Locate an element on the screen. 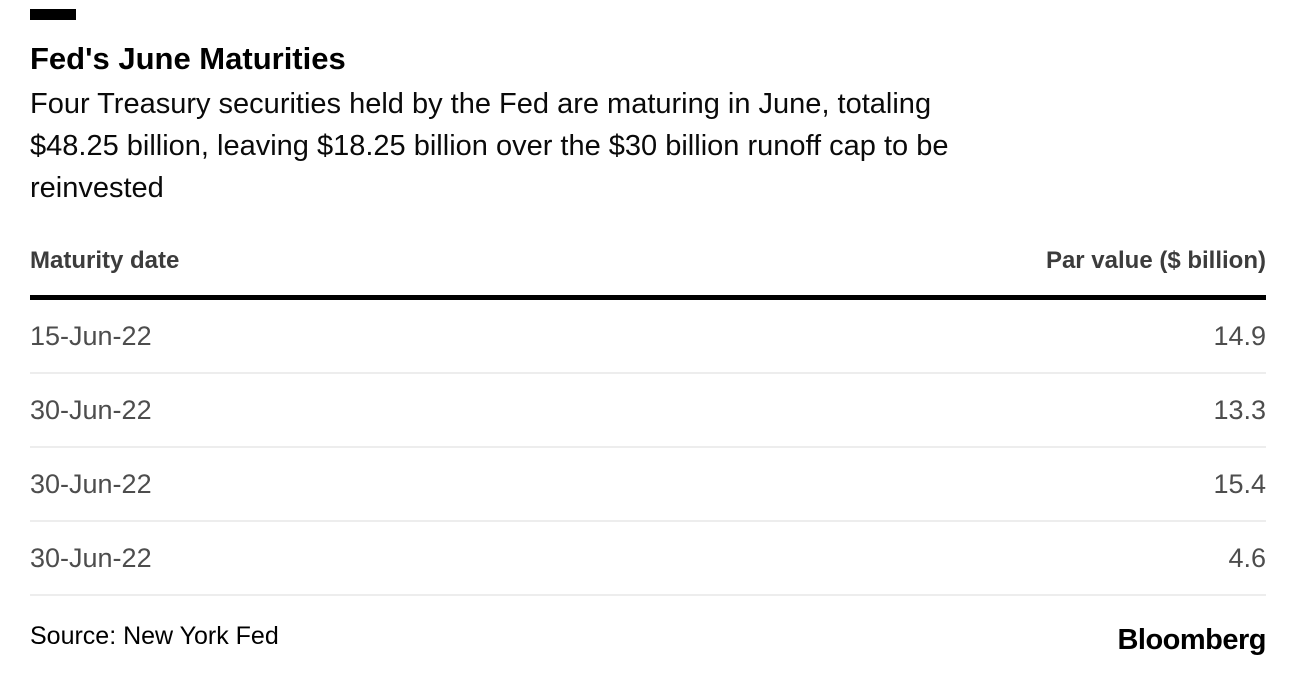  chart-subtitle-line: reinvested is located at coordinates (97, 188).